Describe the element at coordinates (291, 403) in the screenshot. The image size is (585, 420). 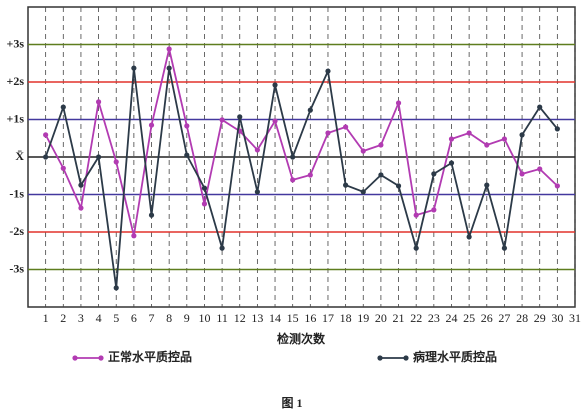
I see `caption: 图 1` at that location.